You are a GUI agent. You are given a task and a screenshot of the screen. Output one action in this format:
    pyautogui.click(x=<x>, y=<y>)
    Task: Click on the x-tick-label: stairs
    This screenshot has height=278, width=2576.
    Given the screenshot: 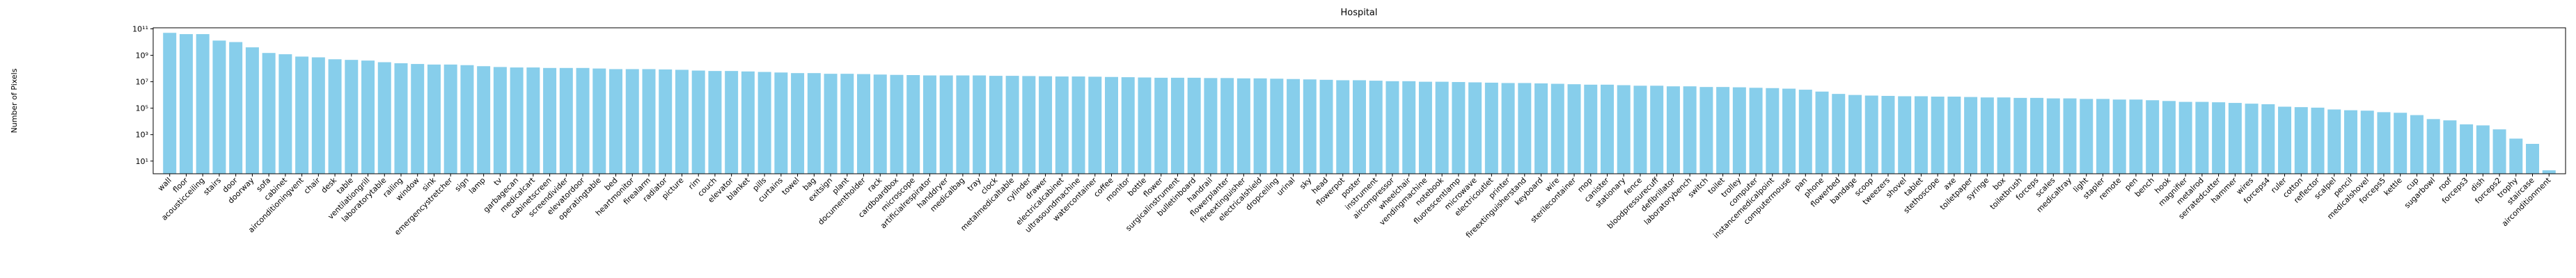 What is the action you would take?
    pyautogui.click(x=212, y=186)
    